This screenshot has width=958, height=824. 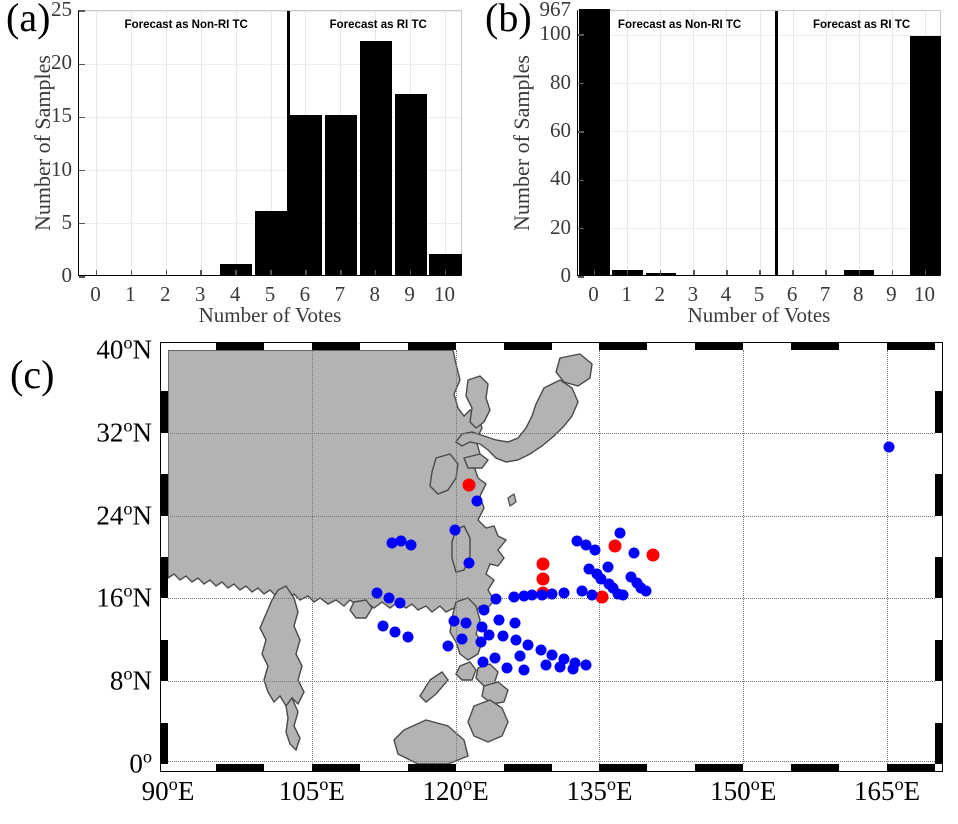 I want to click on x-axis-tick-label: 5, so click(x=759, y=294).